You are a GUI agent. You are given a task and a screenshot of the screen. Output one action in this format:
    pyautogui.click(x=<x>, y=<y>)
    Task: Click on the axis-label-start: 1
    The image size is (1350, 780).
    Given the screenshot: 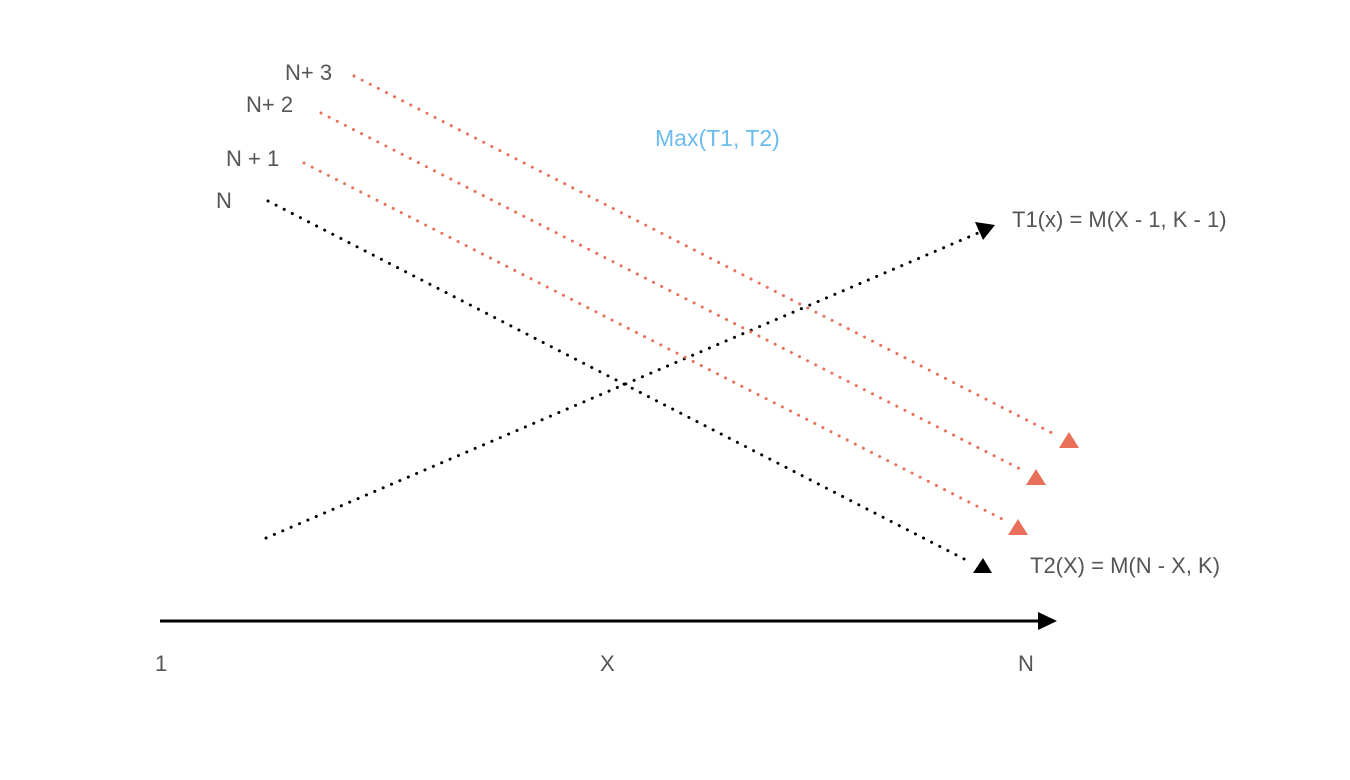 What is the action you would take?
    pyautogui.click(x=161, y=663)
    